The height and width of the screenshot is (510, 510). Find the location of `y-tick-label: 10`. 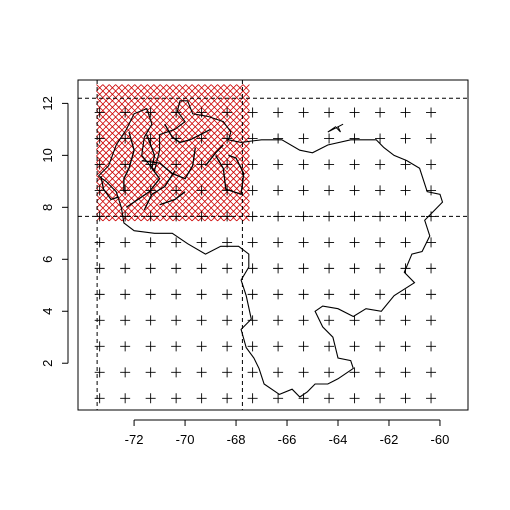

y-tick-label: 10 is located at coordinates (47, 155).